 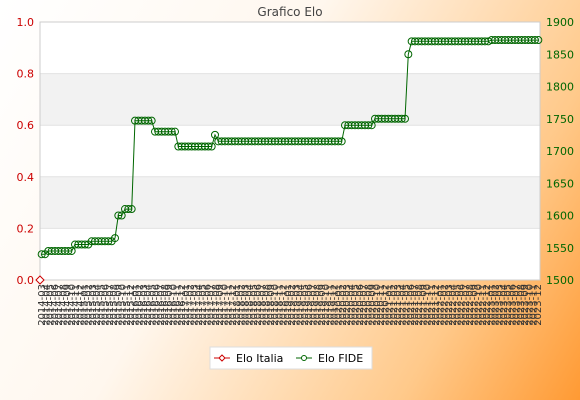 I want to click on y-left-tick-label: 0.4, so click(x=26, y=177).